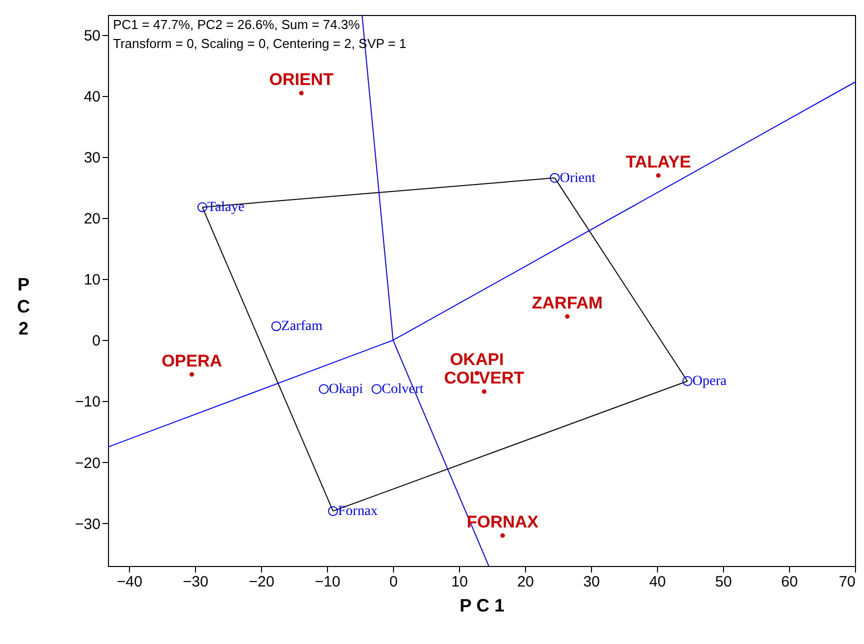  I want to click on x-tick-label: 40, so click(657, 582).